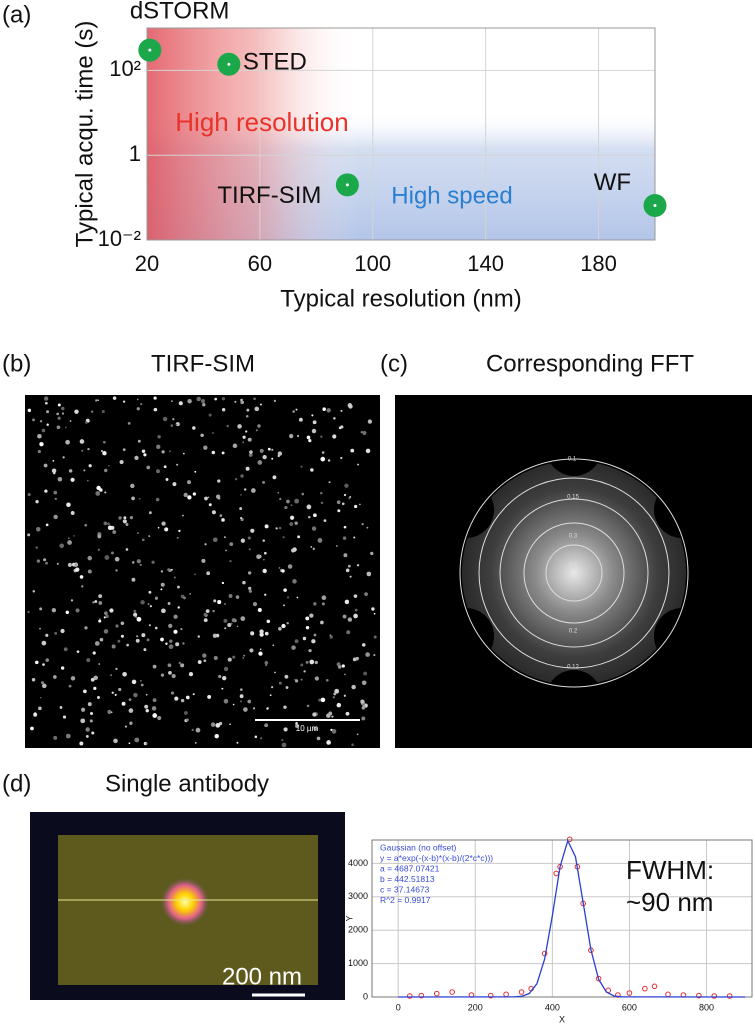  I want to click on y-tick-label: 0, so click(365, 996).